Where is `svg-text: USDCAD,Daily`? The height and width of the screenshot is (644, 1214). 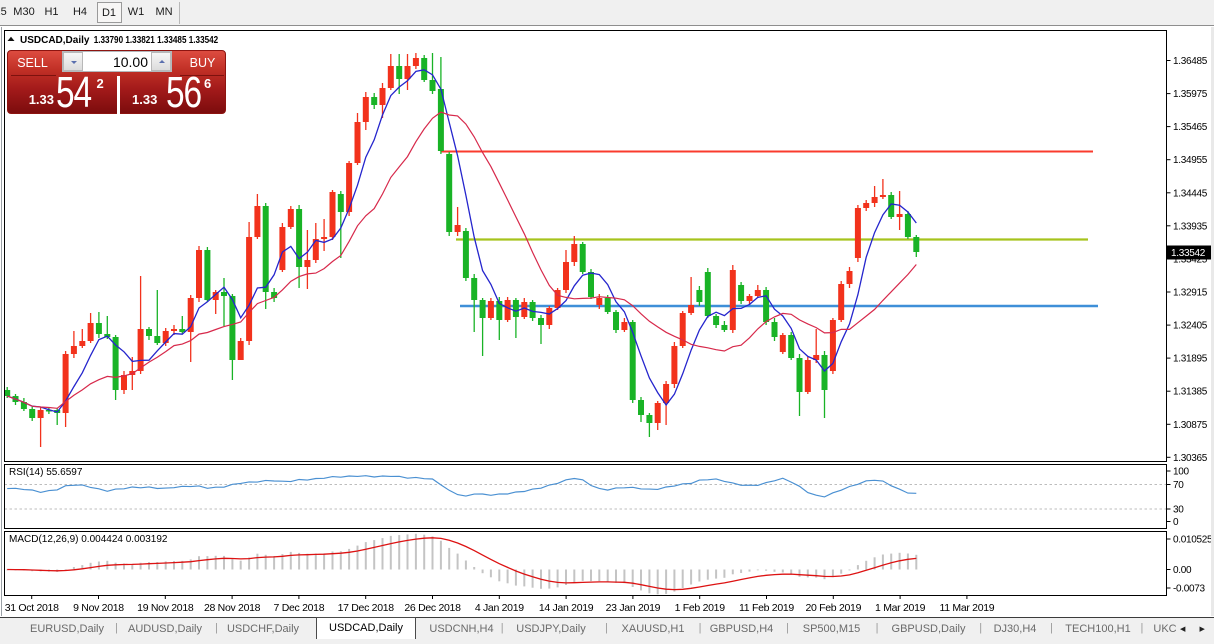
svg-text: USDCAD,Daily is located at coordinates (55, 40).